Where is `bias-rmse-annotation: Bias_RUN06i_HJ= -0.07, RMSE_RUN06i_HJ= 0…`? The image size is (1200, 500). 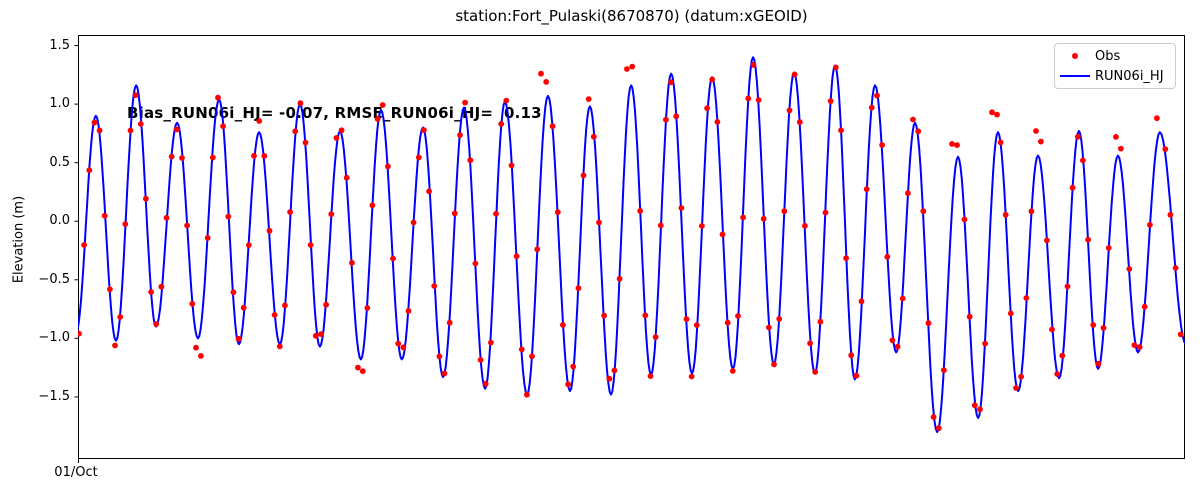
bias-rmse-annotation: Bias_RUN06i_HJ= -0.07, RMSE_RUN06i_HJ= 0… is located at coordinates (334, 113).